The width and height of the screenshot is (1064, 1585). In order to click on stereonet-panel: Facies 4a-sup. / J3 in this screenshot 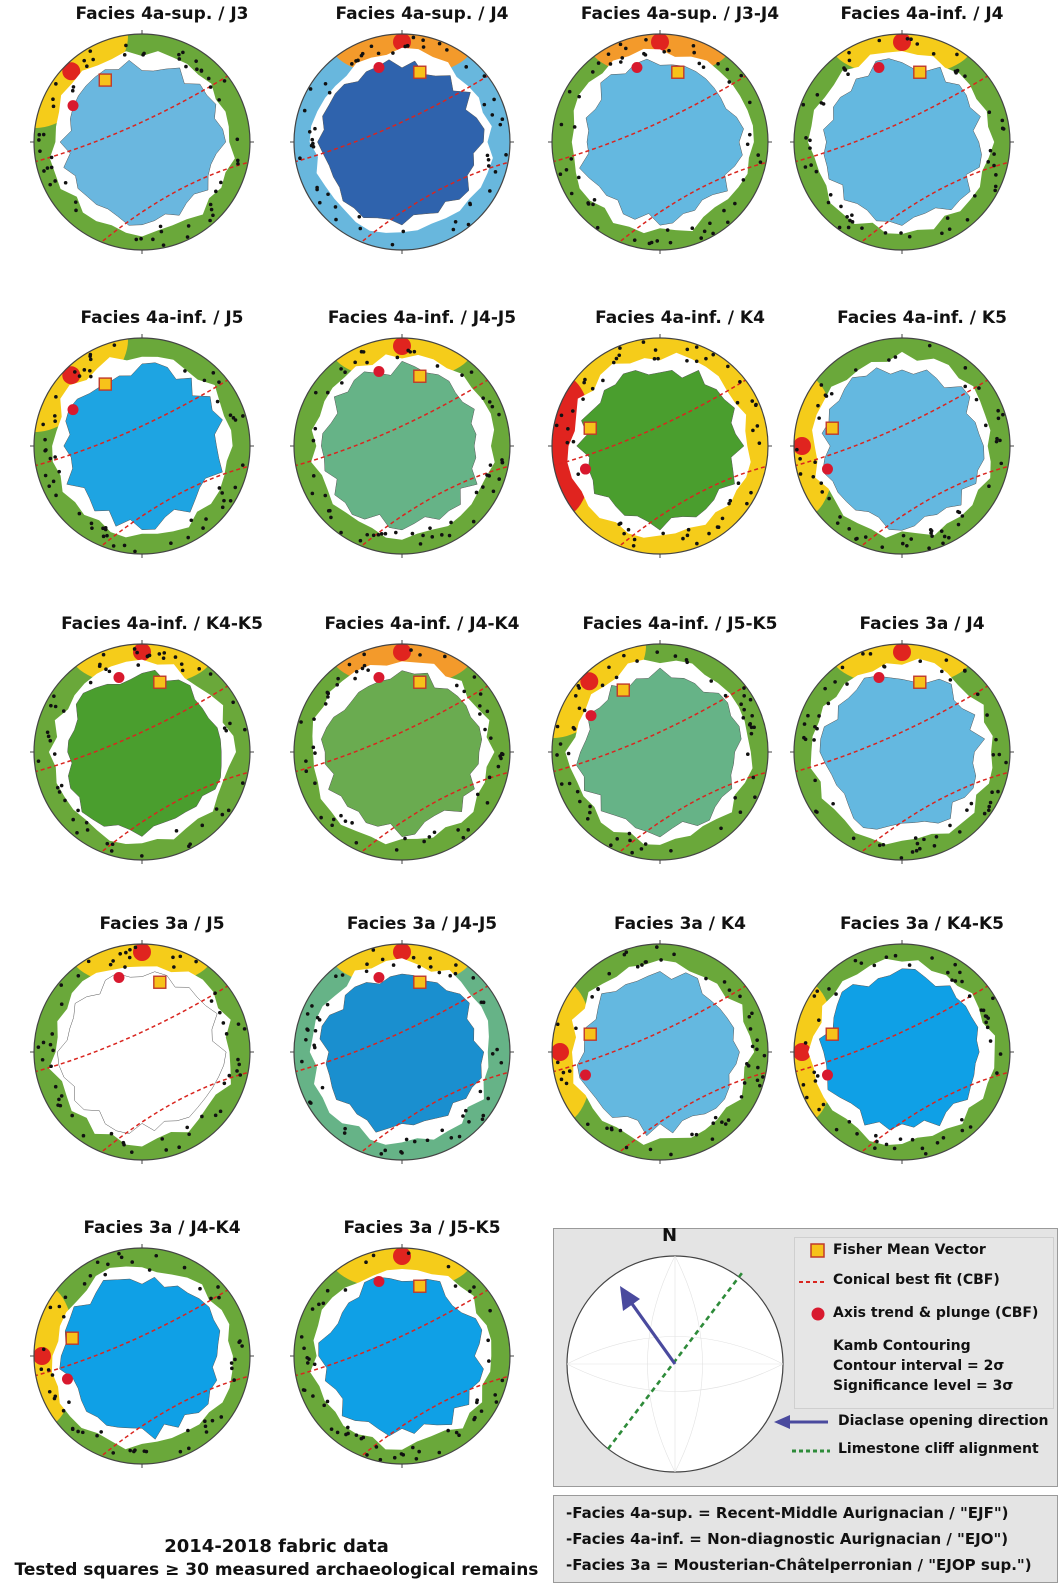, I will do `click(162, 149)`.